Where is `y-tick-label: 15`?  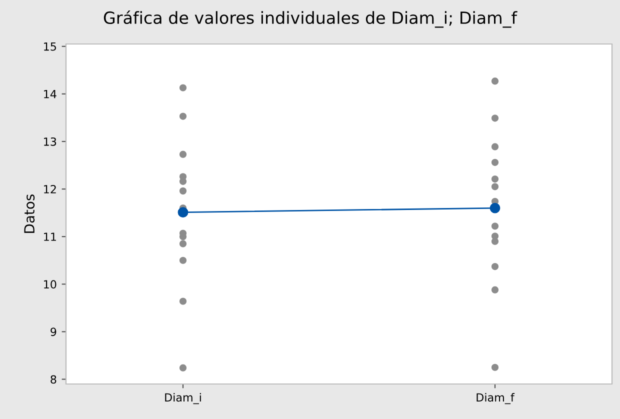
y-tick-label: 15 is located at coordinates (50, 46).